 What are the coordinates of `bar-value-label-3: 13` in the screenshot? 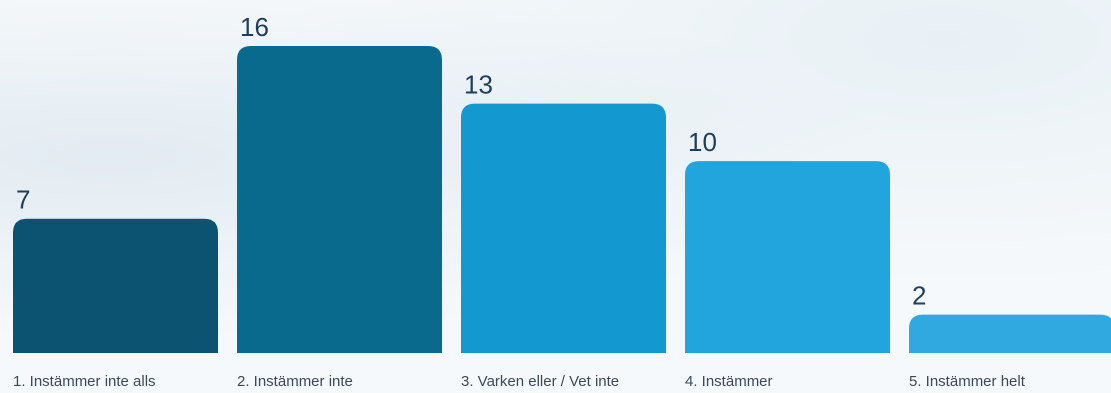 It's located at (478, 85).